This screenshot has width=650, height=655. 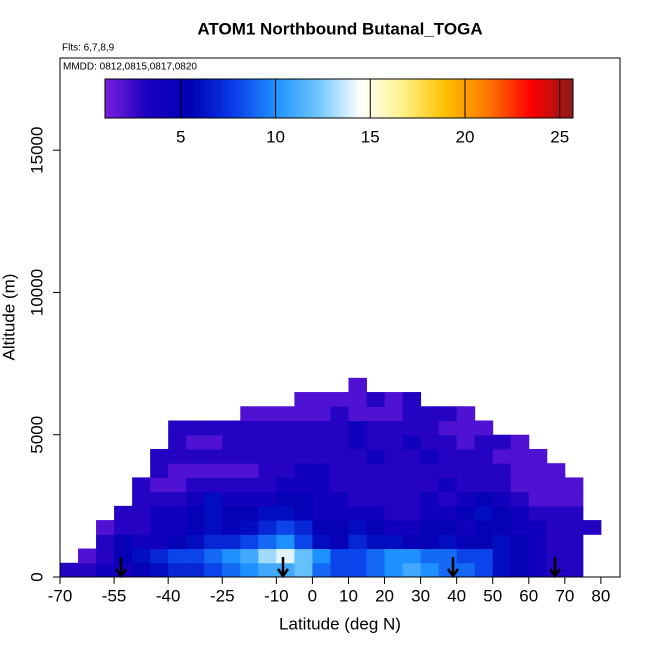 What do you see at coordinates (384, 595) in the screenshot?
I see `x-tick-label: 20` at bounding box center [384, 595].